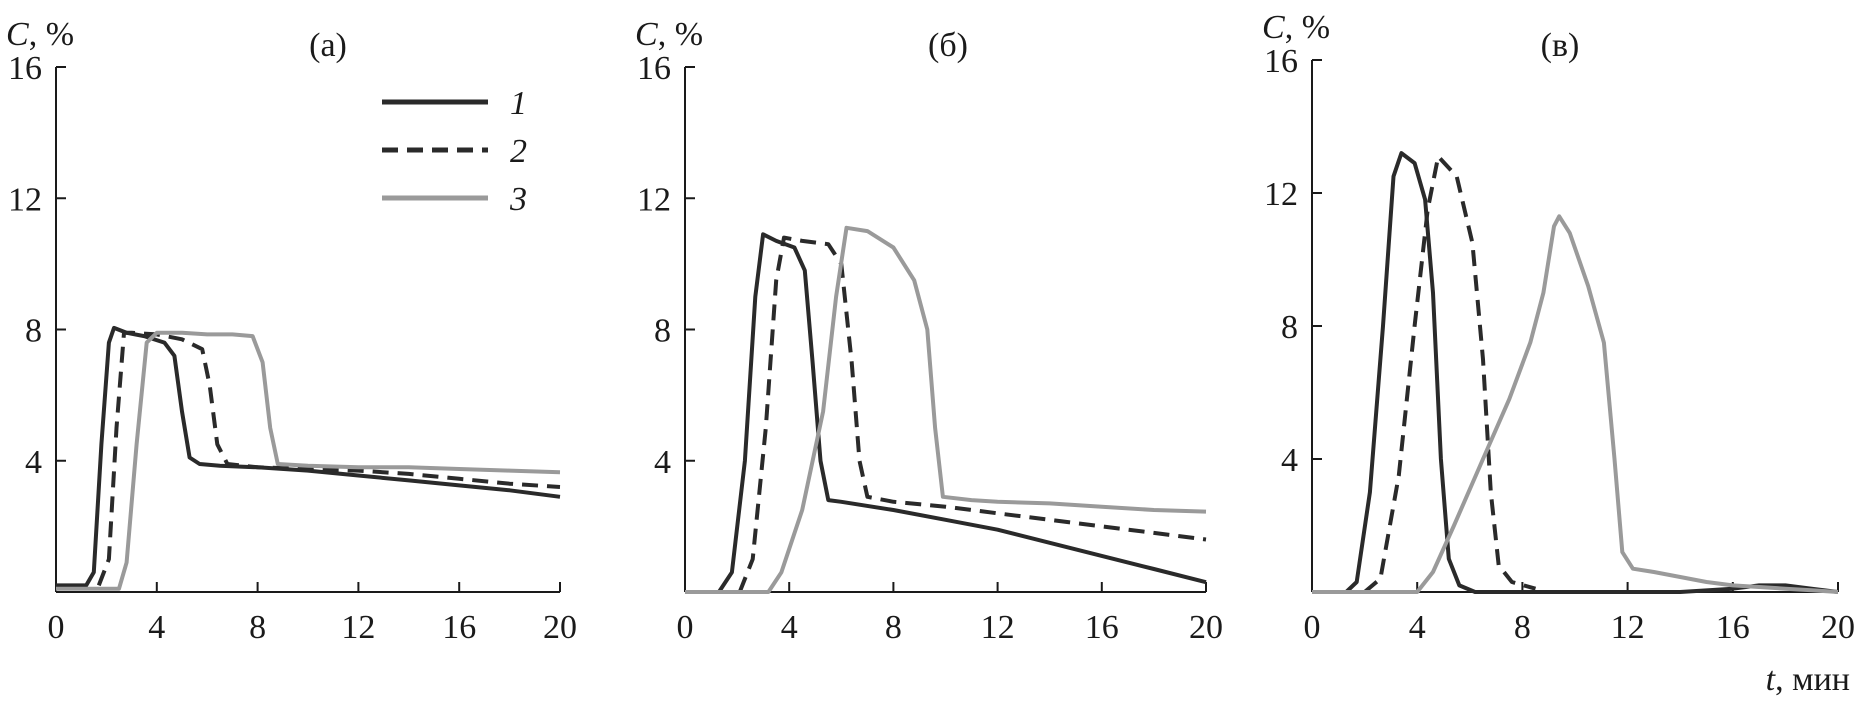 The height and width of the screenshot is (702, 1859). Describe the element at coordinates (518, 199) in the screenshot. I see `legend-label-3: 3` at that location.